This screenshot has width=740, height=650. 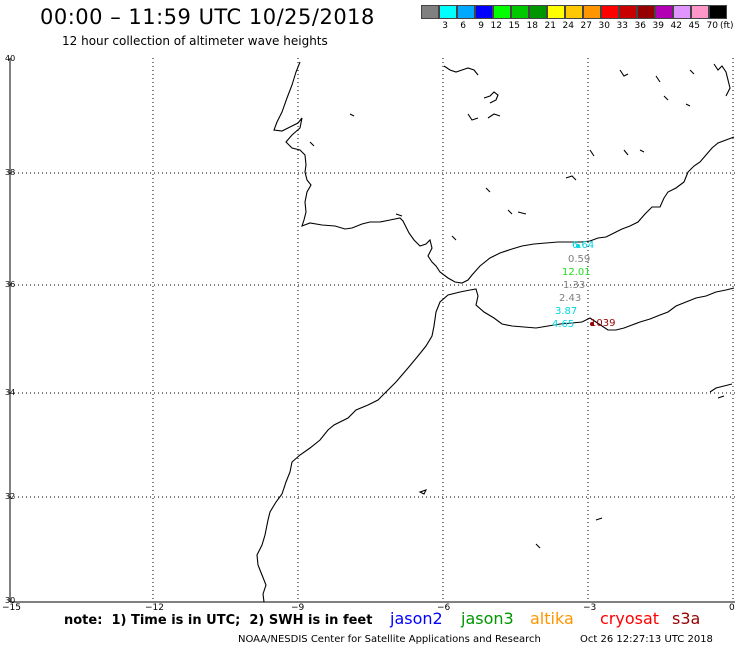 I want to click on legend-label: 30, so click(x=604, y=26).